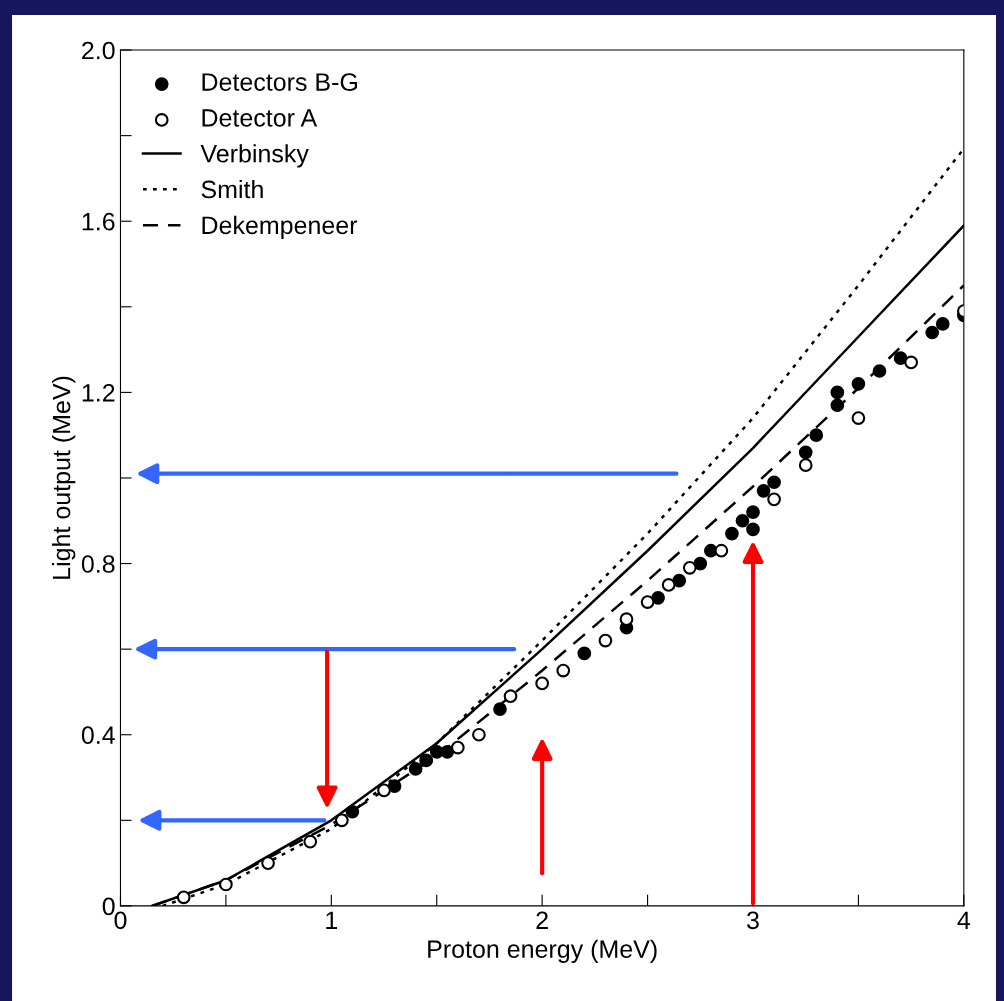 This screenshot has width=1004, height=1001. I want to click on y-tick-label: 0.8, so click(98, 564).